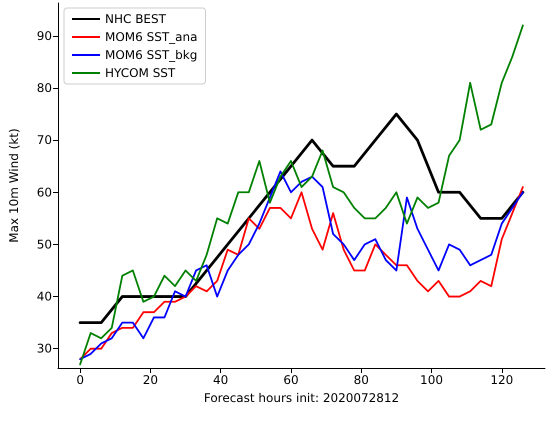  I want to click on x-tick-label: 20, so click(150, 380).